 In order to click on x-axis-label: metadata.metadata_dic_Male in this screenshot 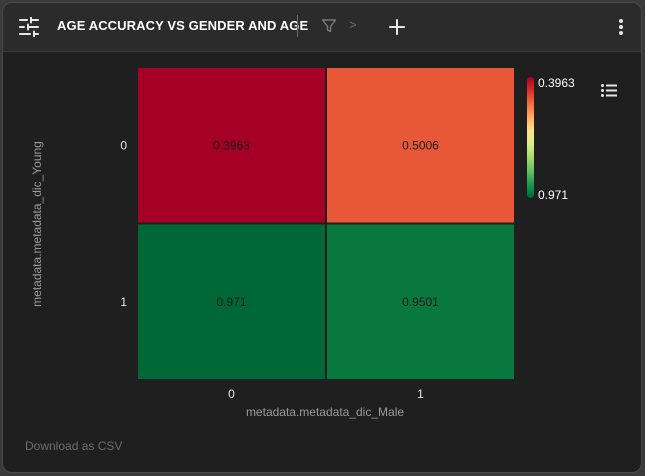, I will do `click(325, 412)`.